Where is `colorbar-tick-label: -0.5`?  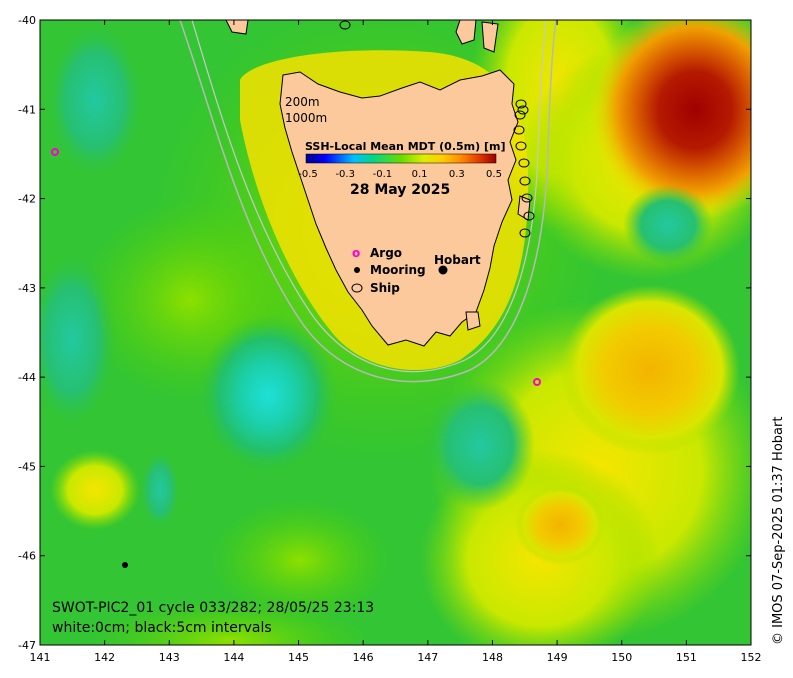
colorbar-tick-label: -0.5 is located at coordinates (308, 174).